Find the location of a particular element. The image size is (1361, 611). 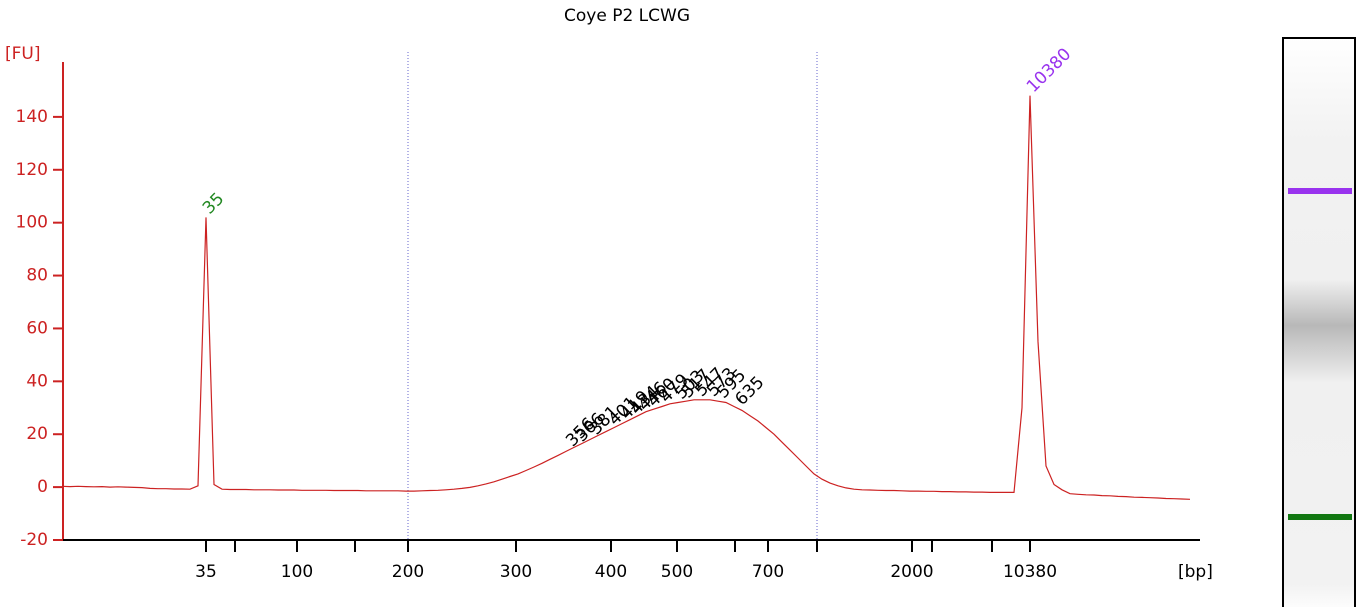

x-tick-label: 200 is located at coordinates (408, 572).